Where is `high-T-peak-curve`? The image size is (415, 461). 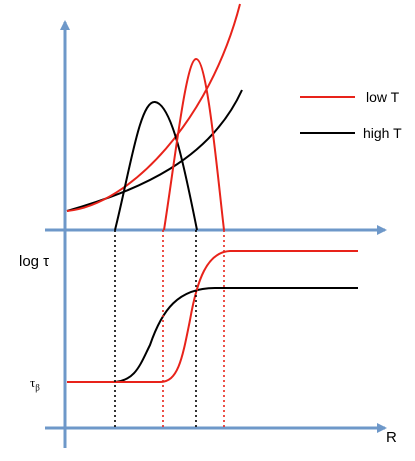
high-T-peak-curve is located at coordinates (156, 166).